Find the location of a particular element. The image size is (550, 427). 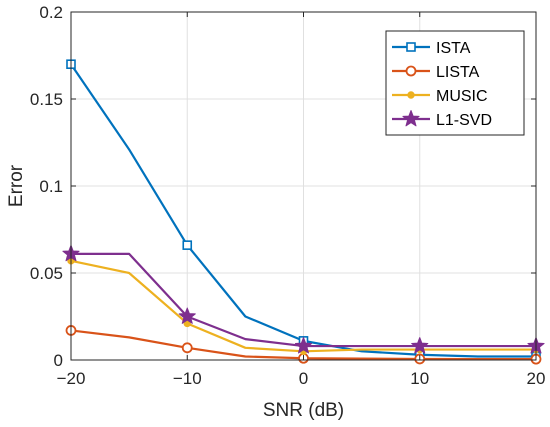

y-tick-label: 0.15 is located at coordinates (46, 99).